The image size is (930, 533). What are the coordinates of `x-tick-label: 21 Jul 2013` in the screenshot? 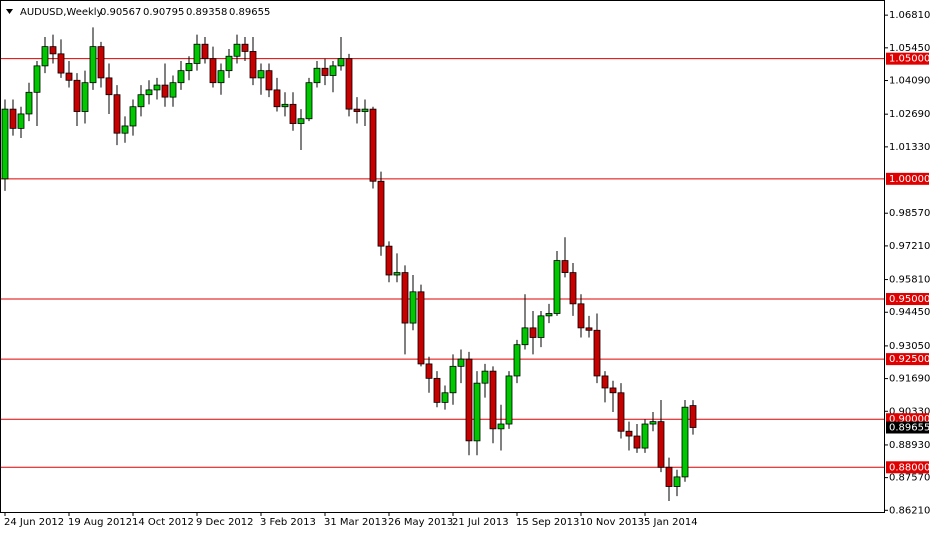 It's located at (480, 522).